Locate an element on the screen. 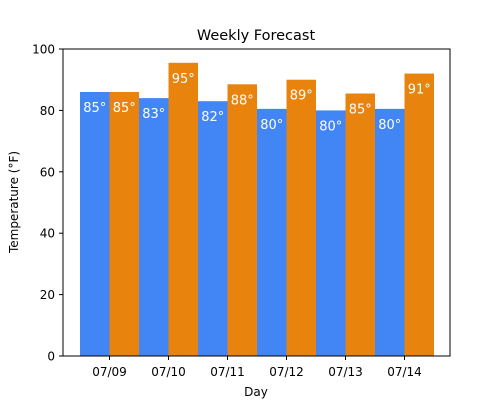 The image size is (500, 404). y-axis: 0 20 40 60 80 100 is located at coordinates (47, 203).